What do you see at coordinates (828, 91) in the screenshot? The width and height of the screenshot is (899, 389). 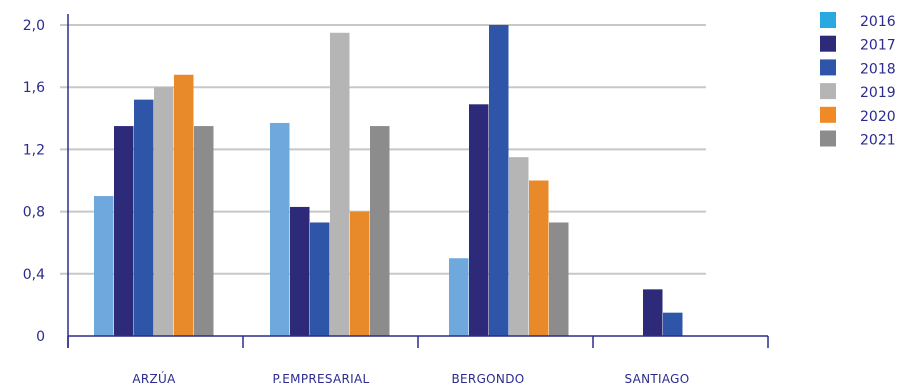 I see `legend-swatch-2019` at bounding box center [828, 91].